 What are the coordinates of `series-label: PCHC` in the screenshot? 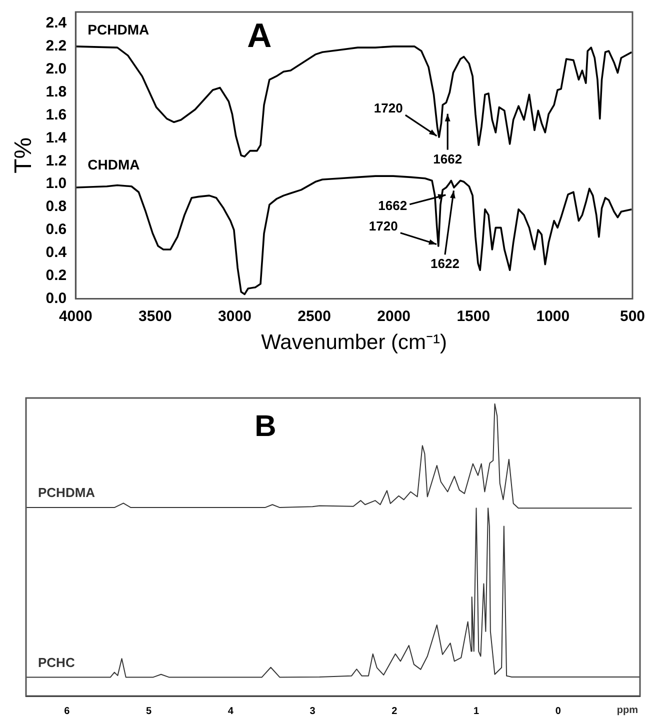 It's located at (57, 662).